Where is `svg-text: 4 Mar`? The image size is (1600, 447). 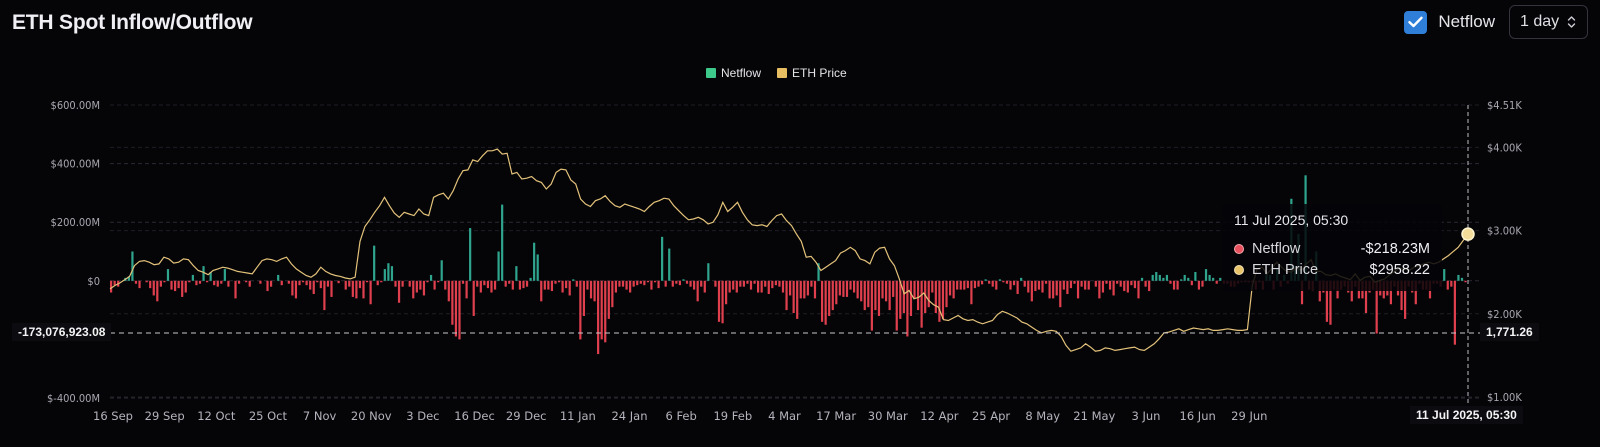 svg-text: 4 Mar is located at coordinates (784, 416).